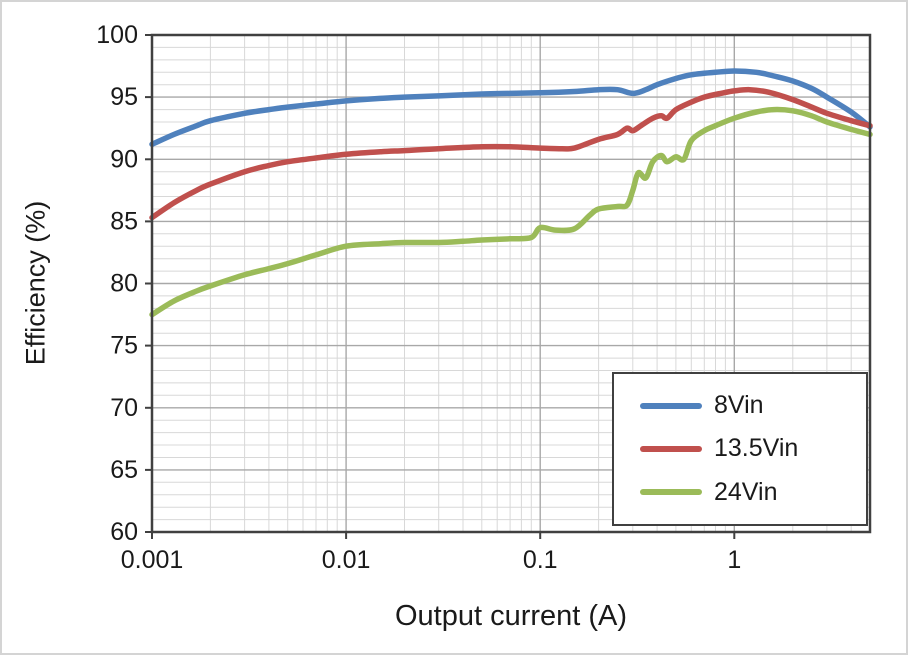 This screenshot has height=655, width=908. I want to click on legend-label-13-5vin: 13.5Vin, so click(756, 448).